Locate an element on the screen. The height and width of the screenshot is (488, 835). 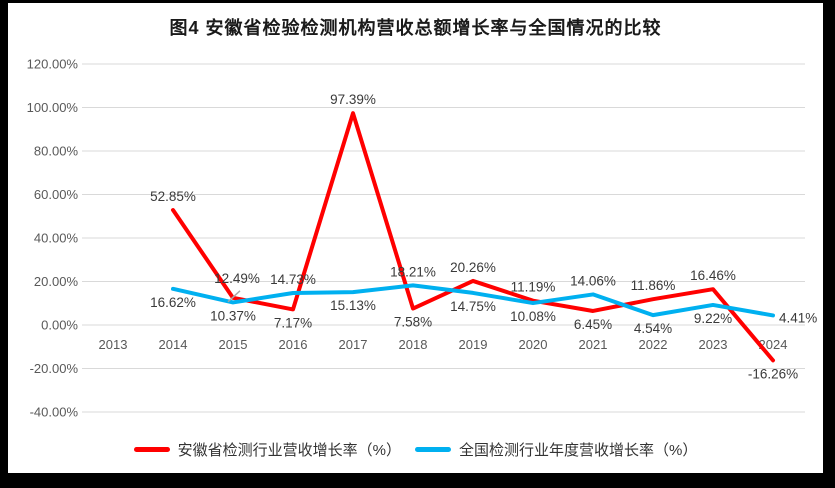
data-label-national-2019: 14.75% is located at coordinates (473, 306).